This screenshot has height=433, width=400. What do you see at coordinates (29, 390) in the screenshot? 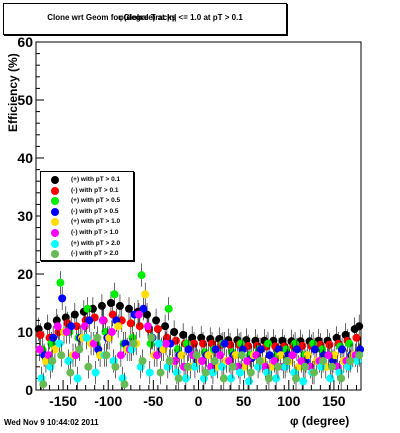
I see `y-tick-label: 0` at bounding box center [29, 390].